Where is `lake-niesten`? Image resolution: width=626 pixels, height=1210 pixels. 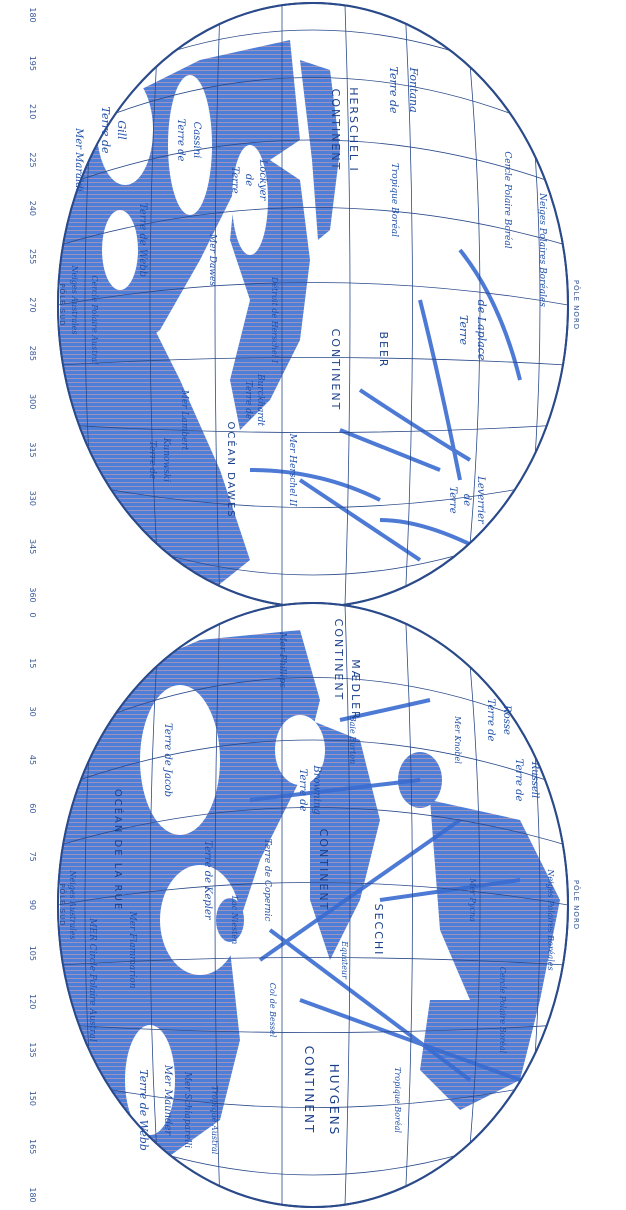
lake-niesten is located at coordinates (230, 920).